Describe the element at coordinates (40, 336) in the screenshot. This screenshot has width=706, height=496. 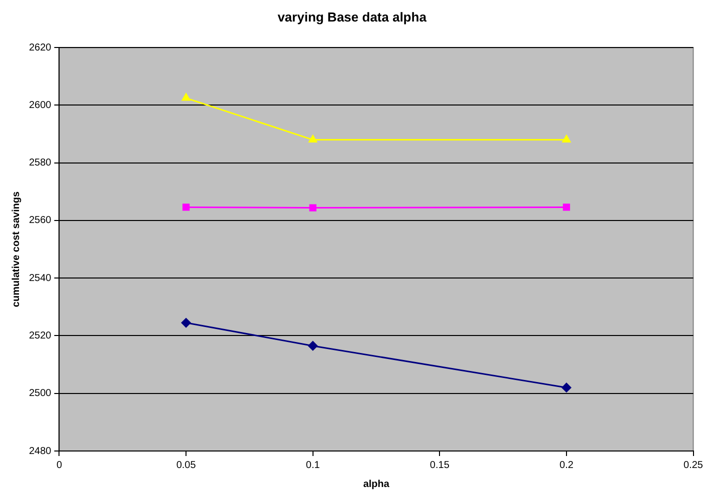
I see `y-tick-label: 2520` at that location.